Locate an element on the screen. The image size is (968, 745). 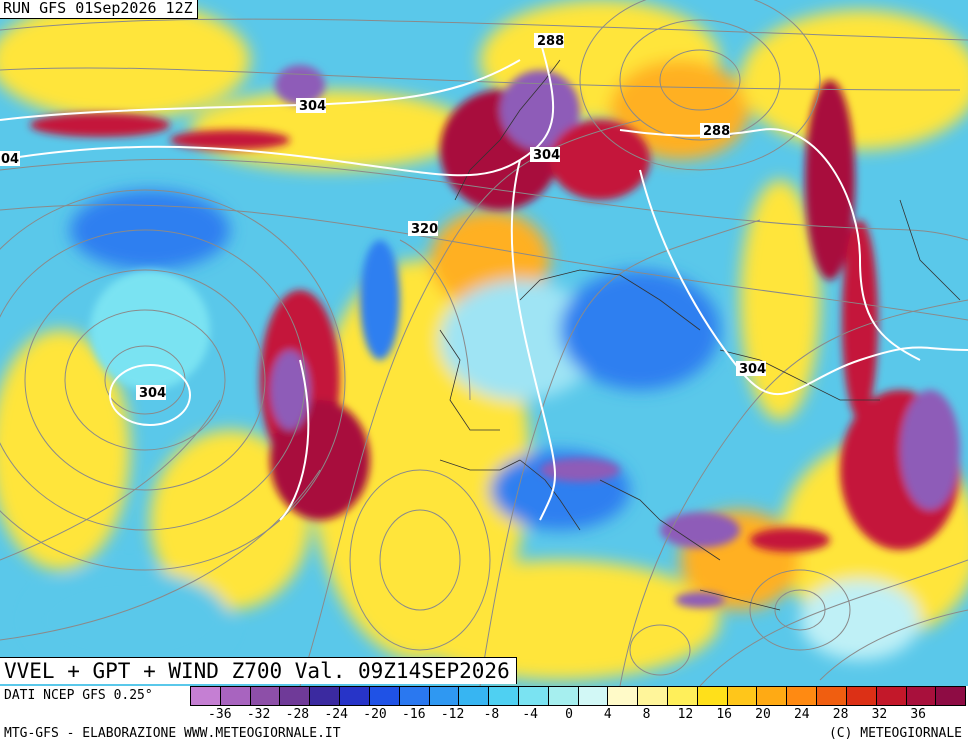
legend-tick-label: -12 is located at coordinates (452, 714).